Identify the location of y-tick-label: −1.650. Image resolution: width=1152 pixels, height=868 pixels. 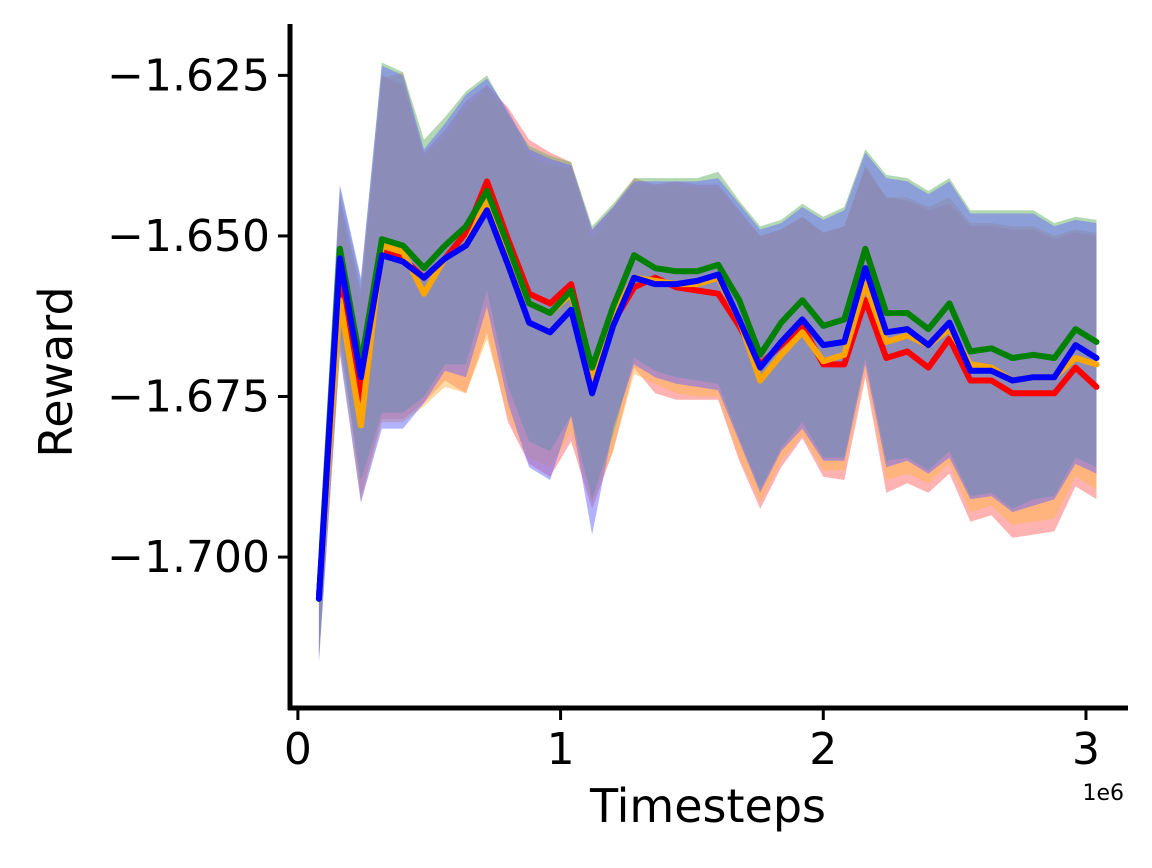
(188, 236).